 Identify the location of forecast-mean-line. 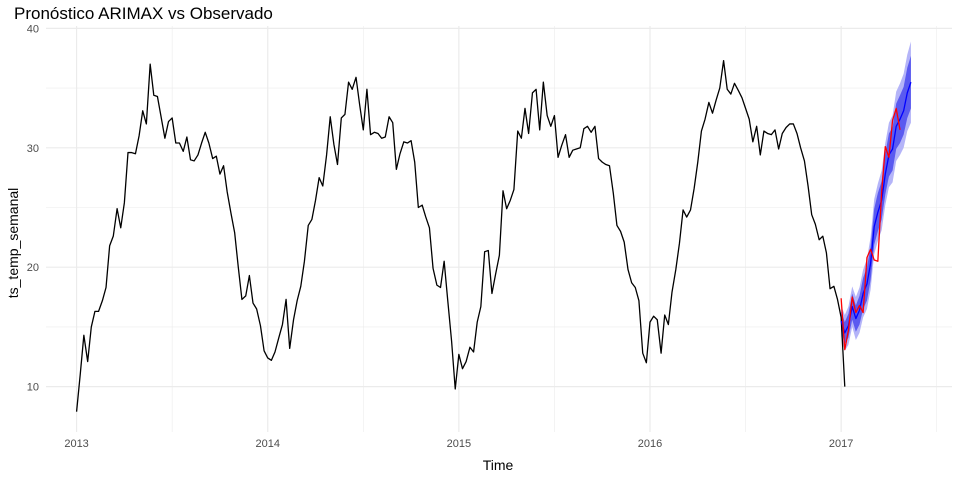
(876, 207).